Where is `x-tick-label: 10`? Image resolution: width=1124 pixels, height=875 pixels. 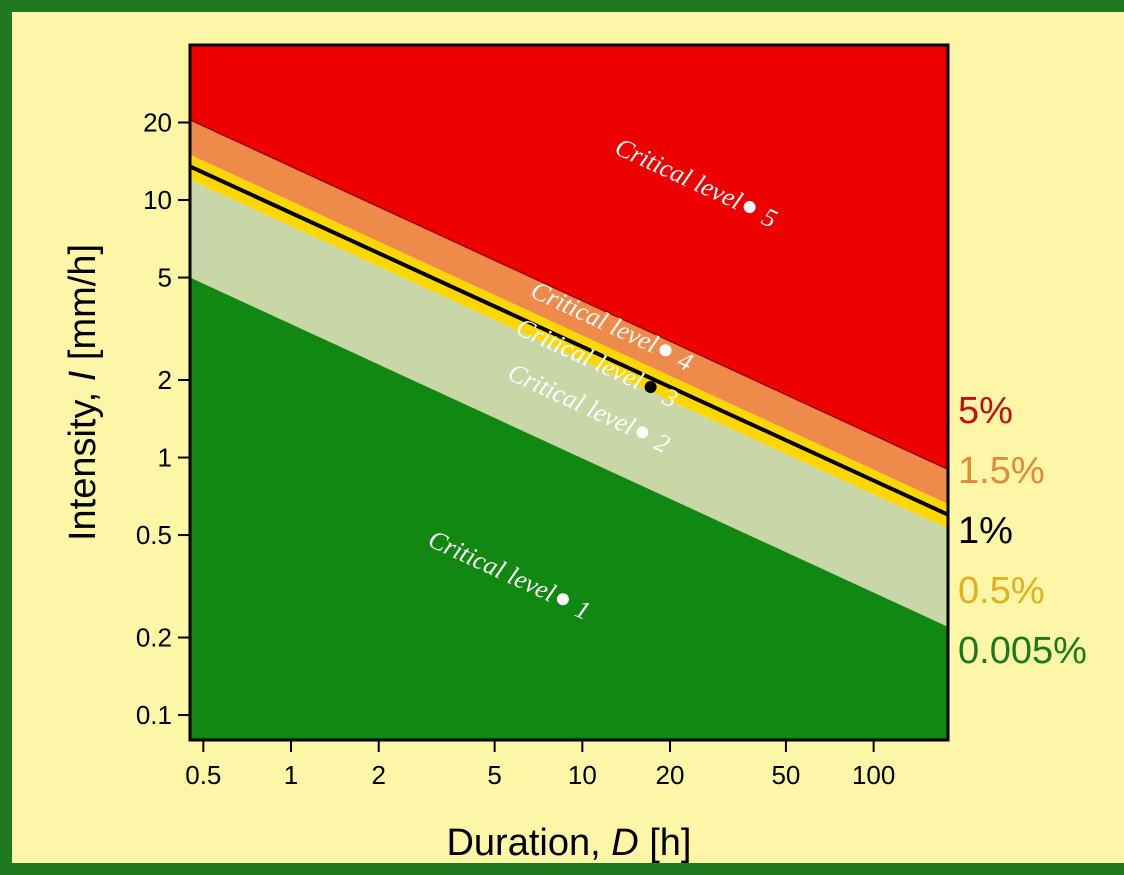 x-tick-label: 10 is located at coordinates (582, 775).